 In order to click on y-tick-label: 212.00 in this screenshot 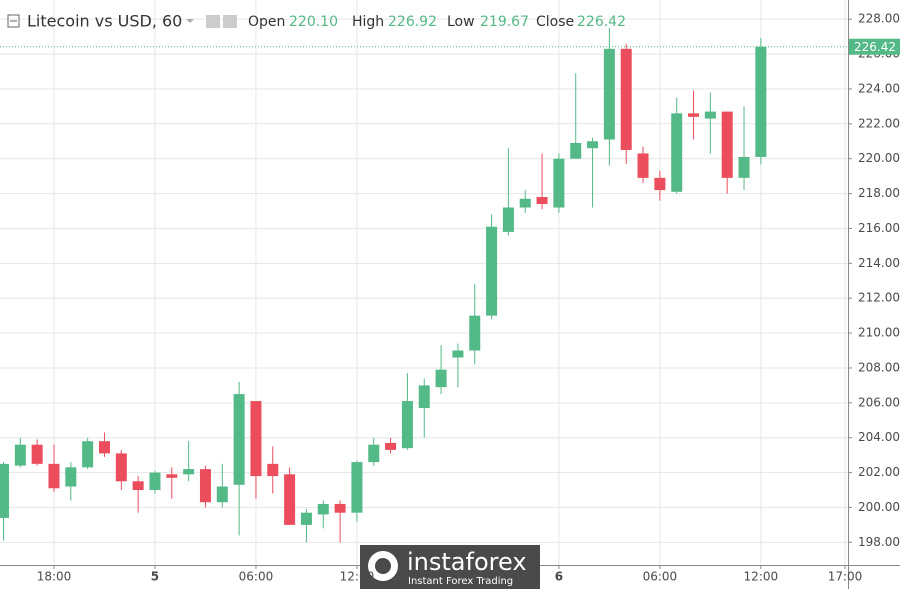, I will do `click(879, 298)`.